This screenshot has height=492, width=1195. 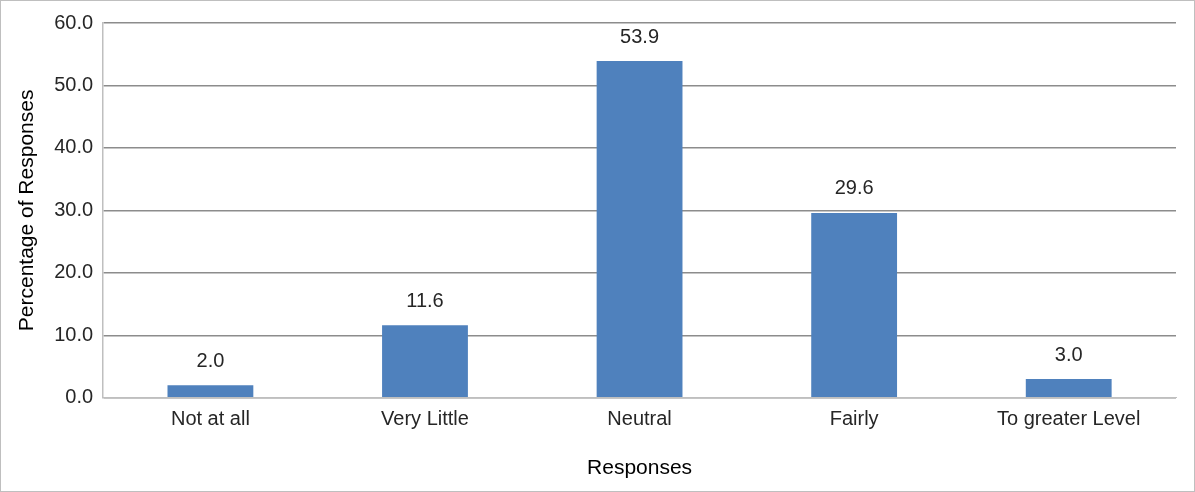 What do you see at coordinates (640, 35) in the screenshot?
I see `data-label: 53.9` at bounding box center [640, 35].